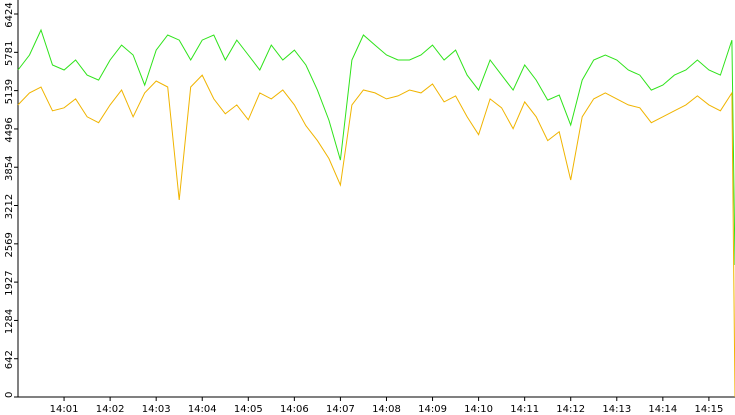  I want to click on y-tick-label: 2569, so click(9, 244).